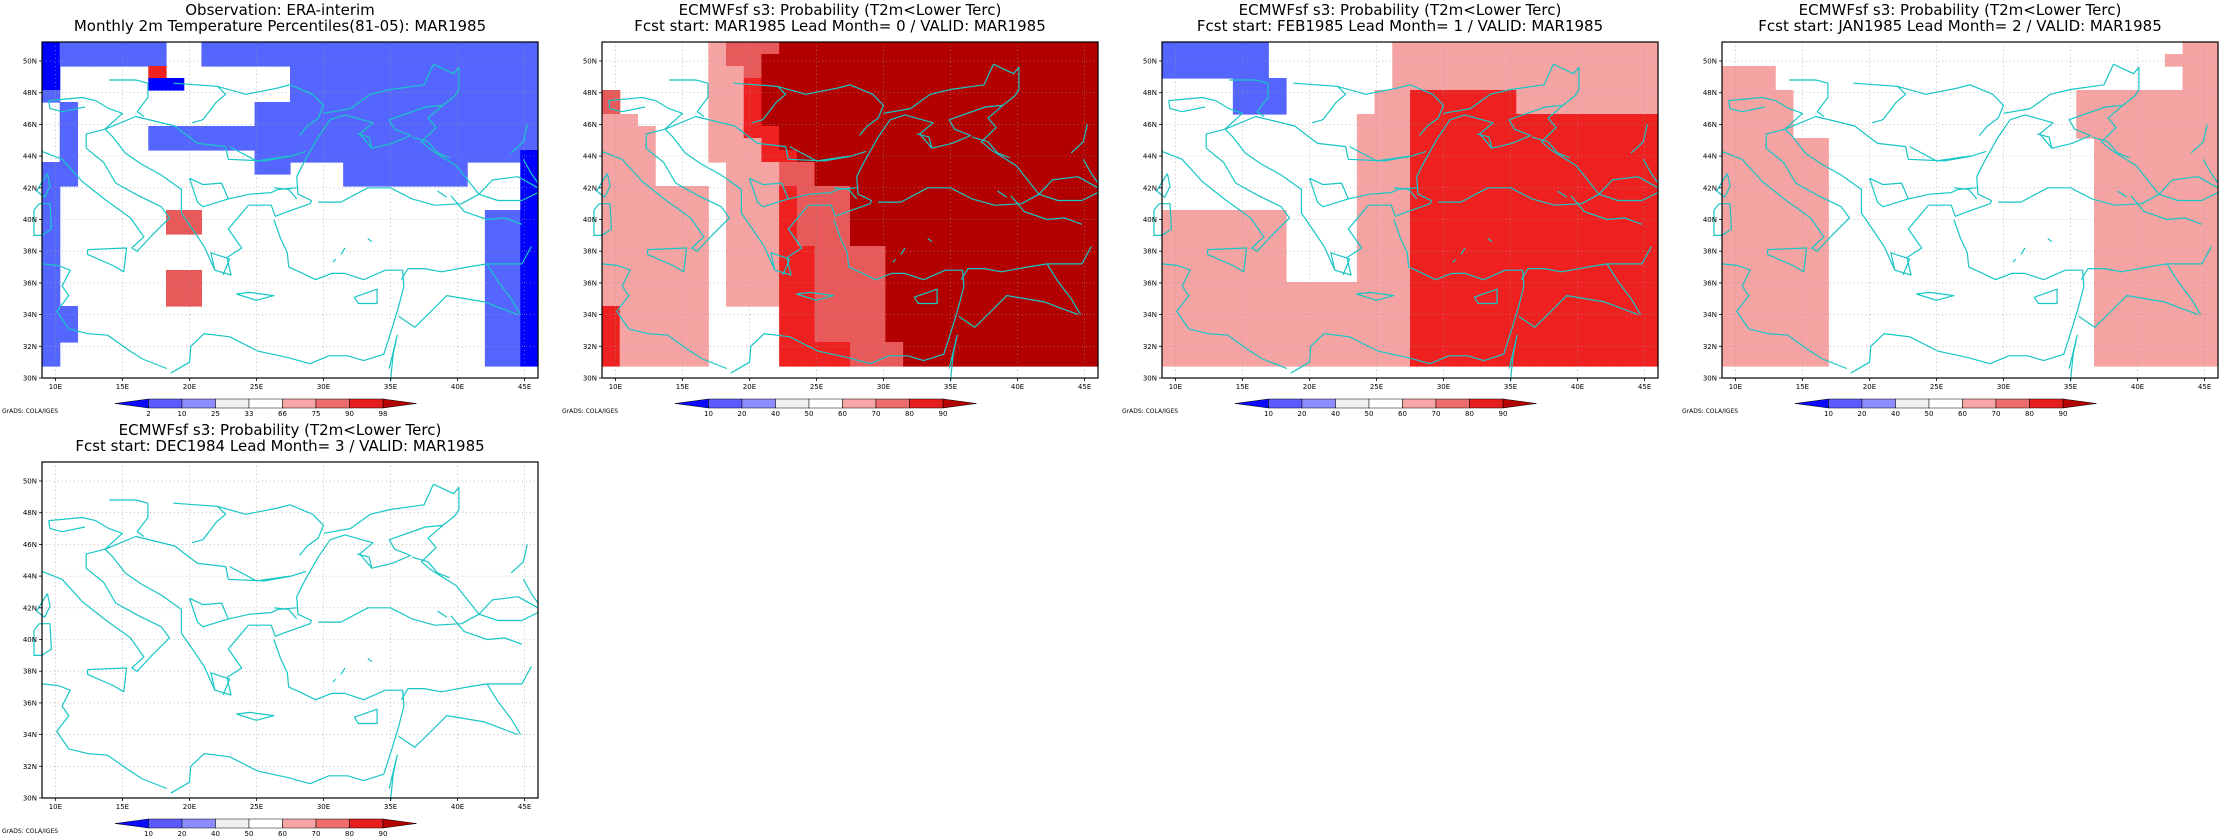 The image size is (2240, 840). Describe the element at coordinates (30, 188) in the screenshot. I see `lat-tick-label: 42N` at that location.